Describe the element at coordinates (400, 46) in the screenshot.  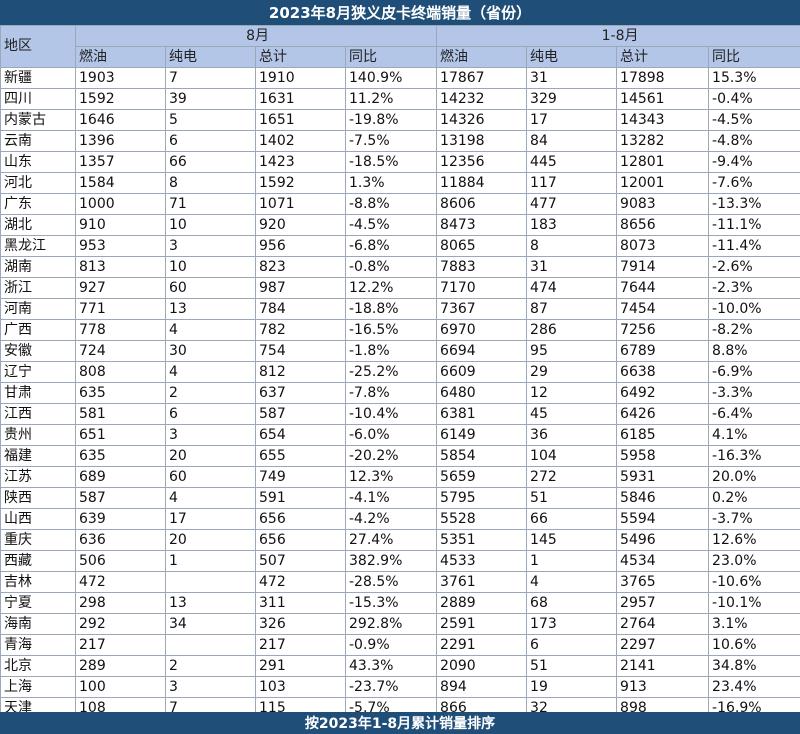
I see `table-header: 地区 8月 1-8月 燃油 纯电 总计 同比 燃油 纯电 总计 同比` at that location.